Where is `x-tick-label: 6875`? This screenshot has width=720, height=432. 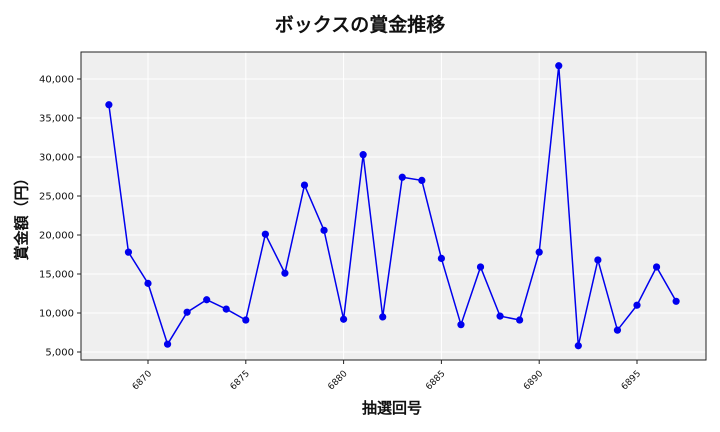
x-tick-label: 6875 is located at coordinates (240, 380).